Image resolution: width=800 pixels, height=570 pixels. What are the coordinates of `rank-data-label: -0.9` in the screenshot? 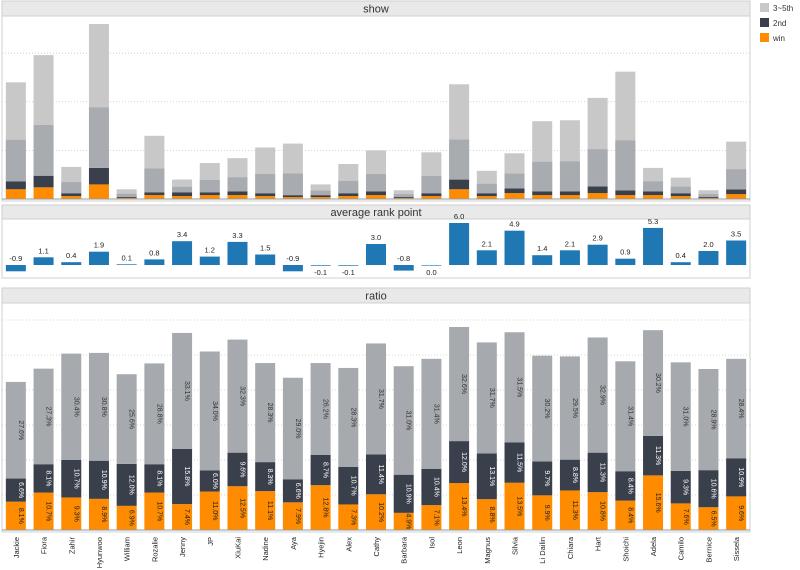 It's located at (292, 258).